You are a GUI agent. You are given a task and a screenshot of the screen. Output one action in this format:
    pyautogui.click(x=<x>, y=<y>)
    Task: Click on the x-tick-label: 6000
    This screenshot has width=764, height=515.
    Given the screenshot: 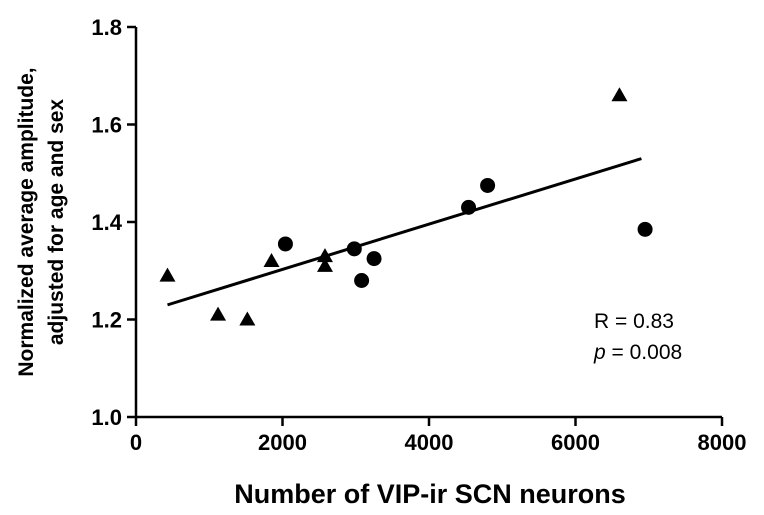 What is the action you would take?
    pyautogui.click(x=575, y=442)
    